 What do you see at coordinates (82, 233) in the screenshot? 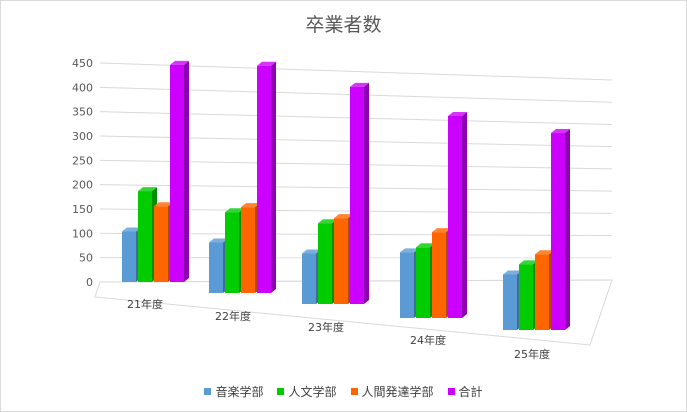
I see `y-tick-label: 100` at bounding box center [82, 233].